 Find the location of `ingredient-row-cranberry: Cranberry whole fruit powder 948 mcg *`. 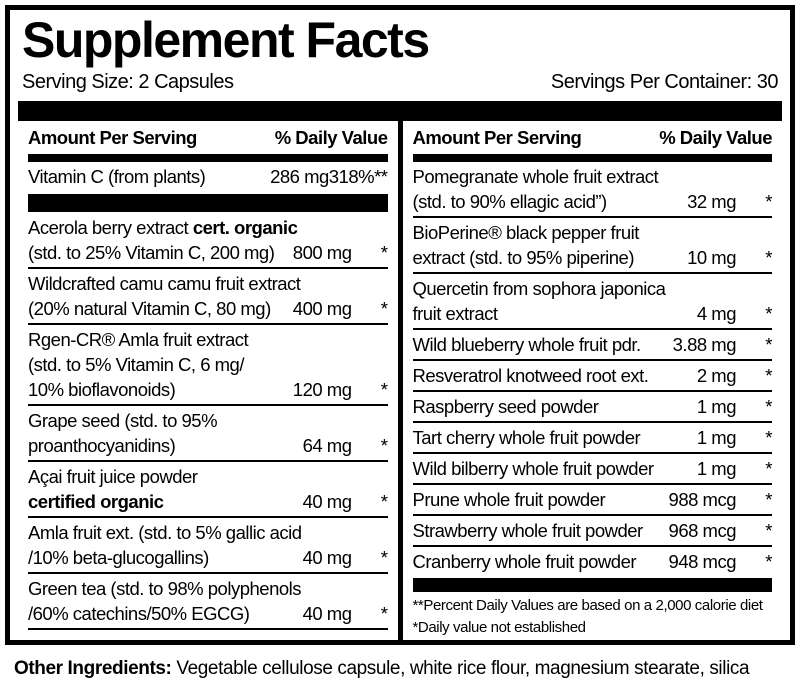

ingredient-row-cranberry: Cranberry whole fruit powder 948 mcg * is located at coordinates (593, 561).